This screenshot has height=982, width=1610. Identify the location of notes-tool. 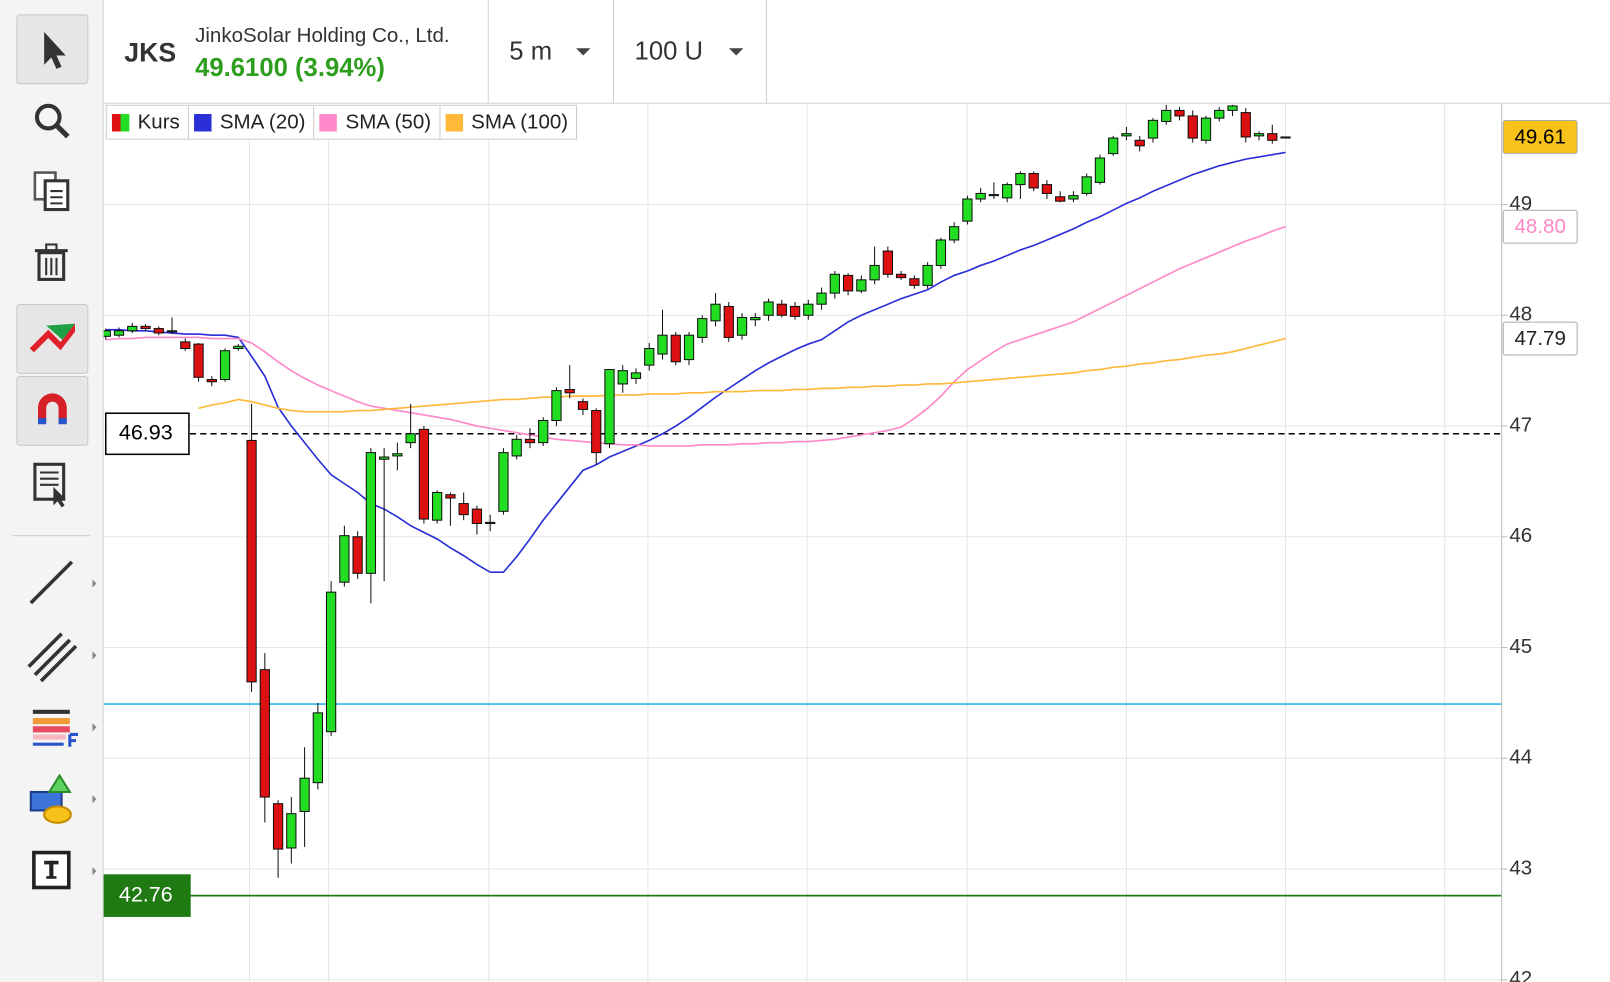
(51, 484).